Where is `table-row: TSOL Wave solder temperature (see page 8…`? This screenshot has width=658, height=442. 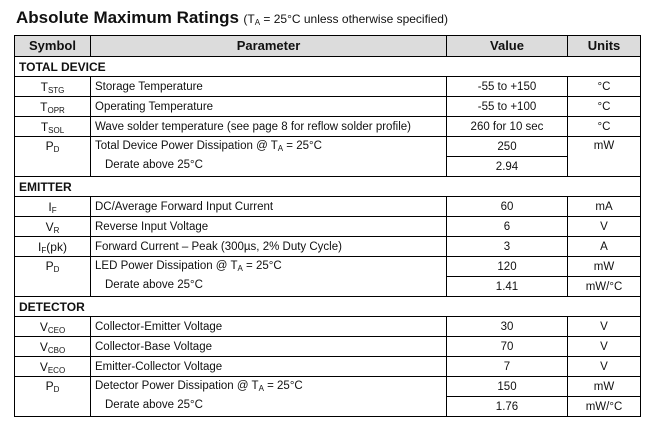 table-row: TSOL Wave solder temperature (see page 8… is located at coordinates (327, 126).